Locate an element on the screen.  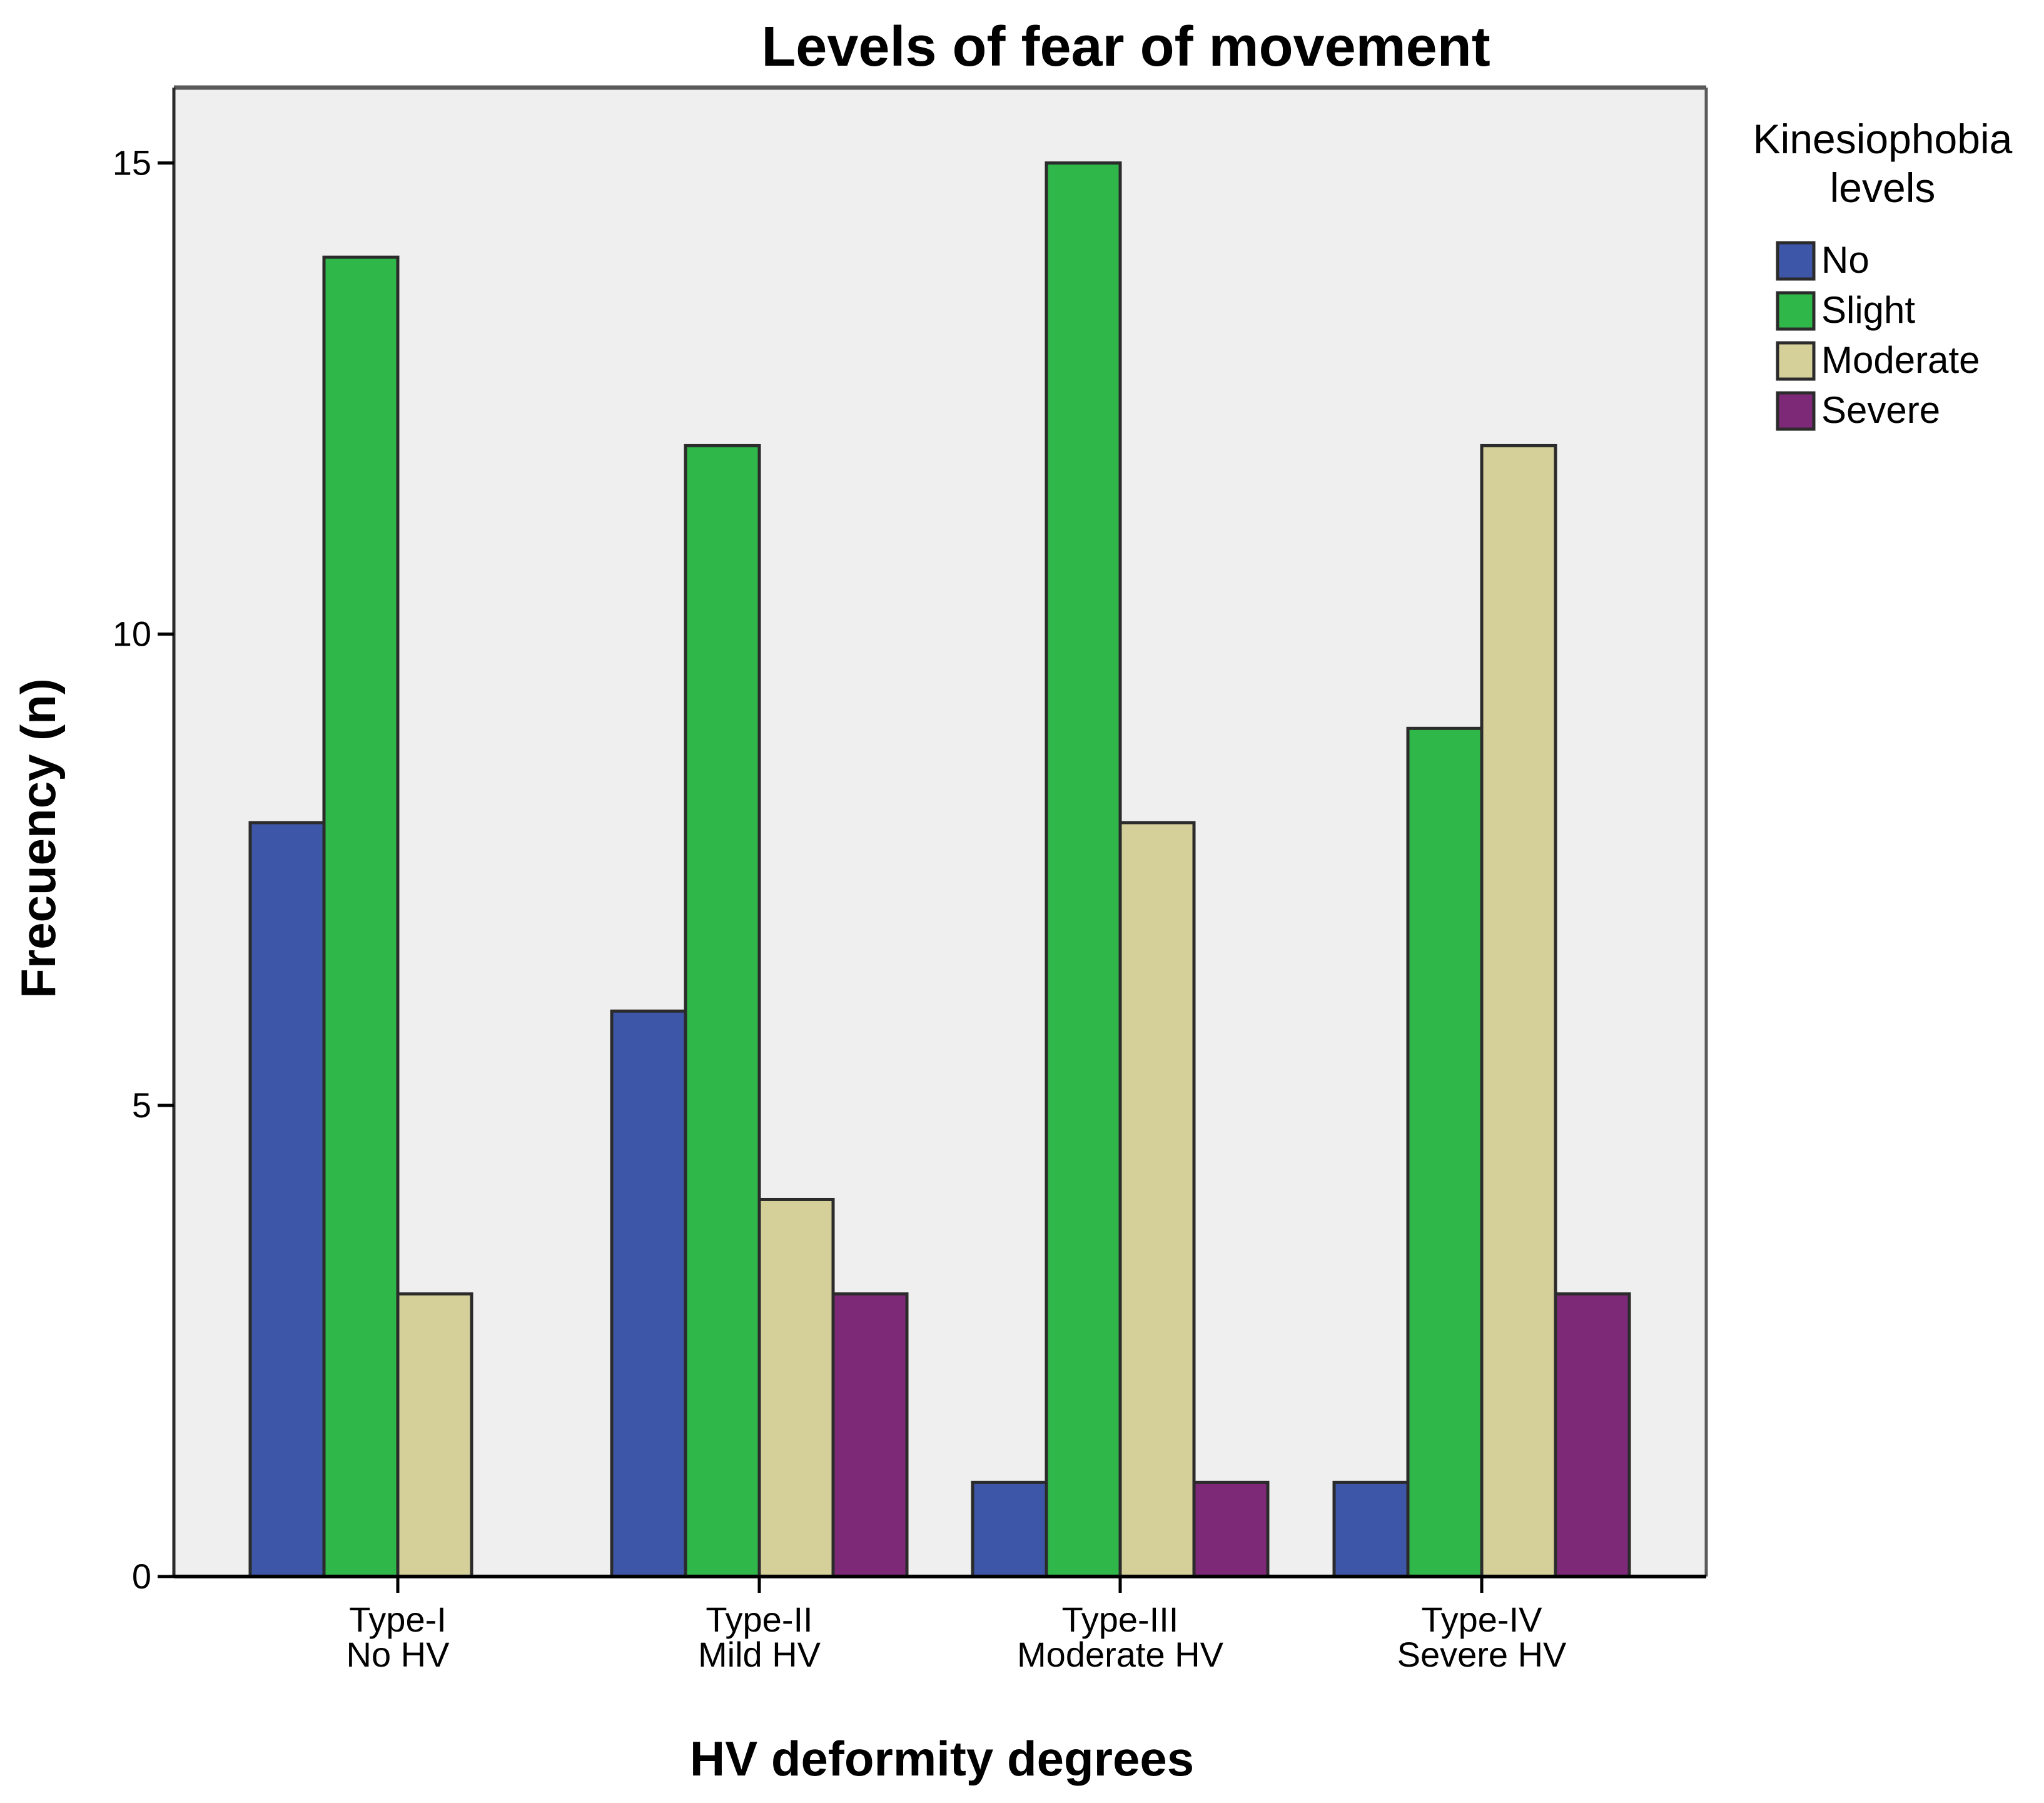
legend-label-no: No is located at coordinates (1845, 260).